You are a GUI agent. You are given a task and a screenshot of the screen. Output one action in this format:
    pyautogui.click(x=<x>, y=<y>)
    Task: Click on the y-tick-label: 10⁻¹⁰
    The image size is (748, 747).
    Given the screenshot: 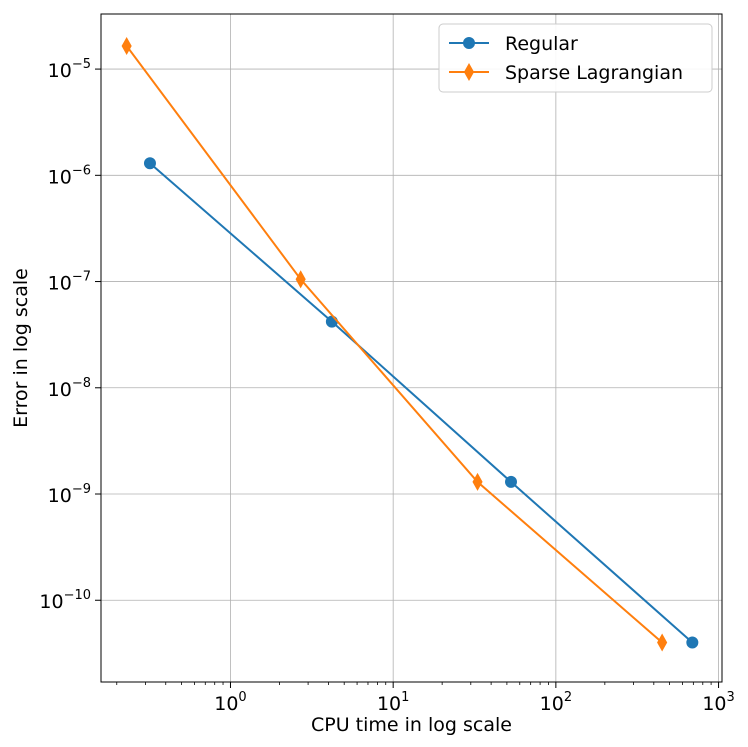 What is the action you would take?
    pyautogui.click(x=65, y=600)
    